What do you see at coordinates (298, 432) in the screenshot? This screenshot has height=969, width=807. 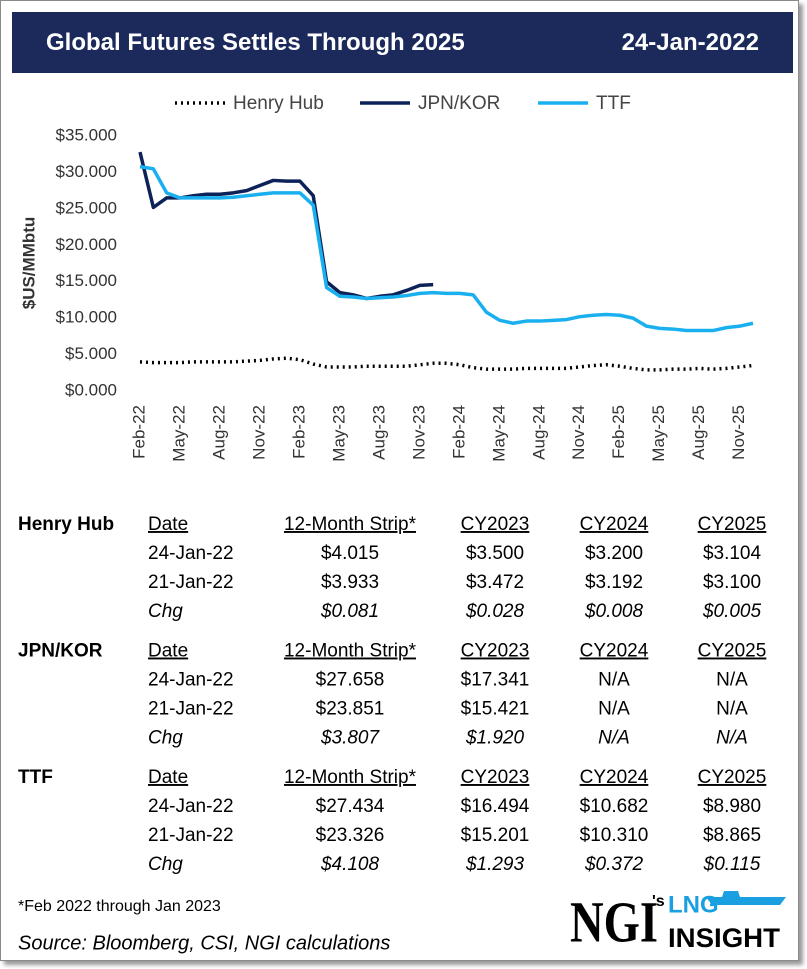 I see `x-tick-label: Feb-23` at bounding box center [298, 432].